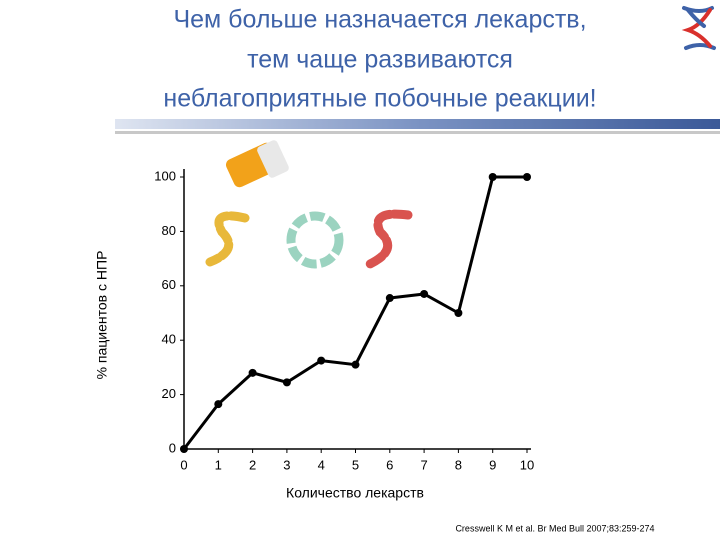 The image size is (720, 540). What do you see at coordinates (389, 464) in the screenshot?
I see `x-tick-label: 6` at bounding box center [389, 464].